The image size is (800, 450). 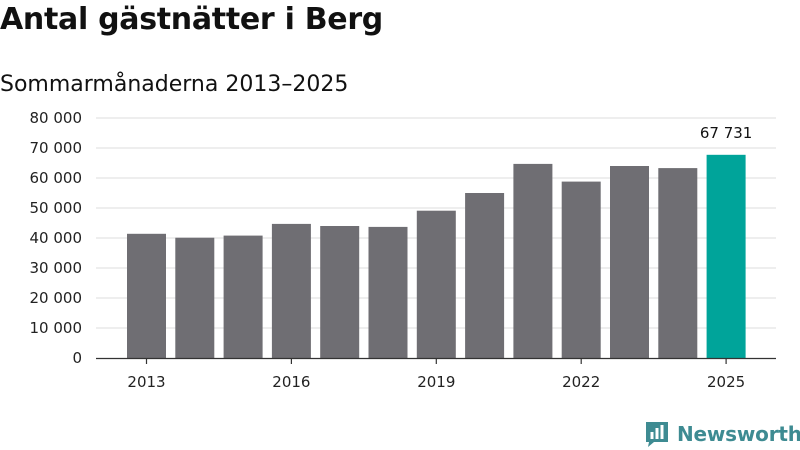 What do you see at coordinates (56, 178) in the screenshot?
I see `y-tick-label: 60 000` at bounding box center [56, 178].